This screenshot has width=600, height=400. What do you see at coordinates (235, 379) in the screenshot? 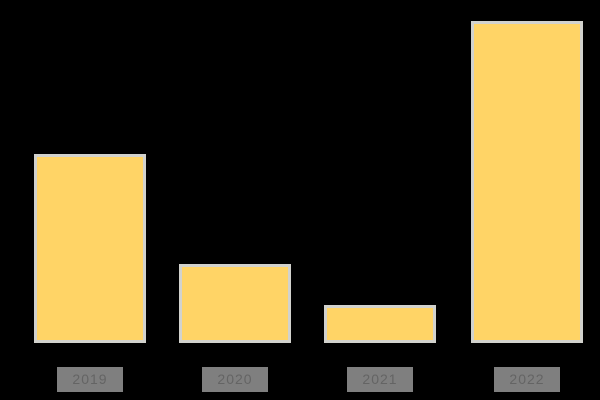
I see `x-axis-tick-label: 2020` at bounding box center [235, 379].